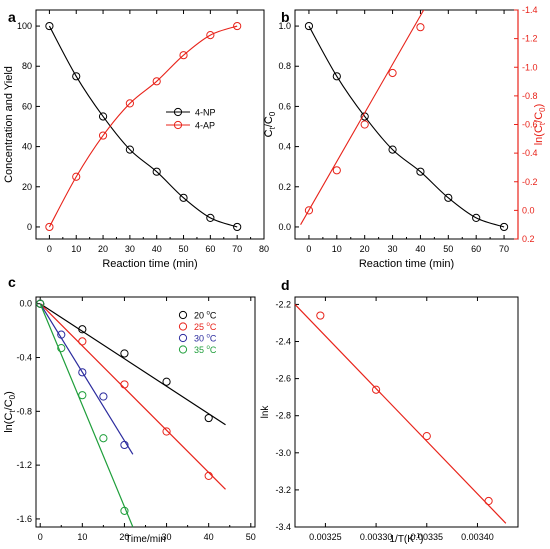 The width and height of the screenshot is (550, 549). I want to click on panel-label: b, so click(285, 17).